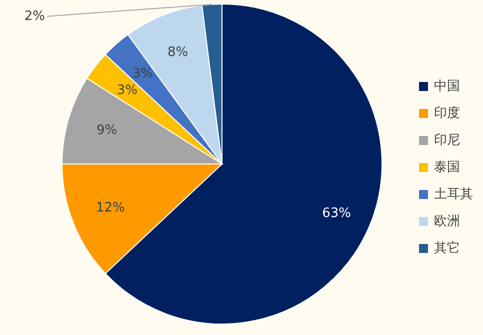 The height and width of the screenshot is (335, 483). What do you see at coordinates (336, 214) in the screenshot?
I see `data-label: 63%` at bounding box center [336, 214].